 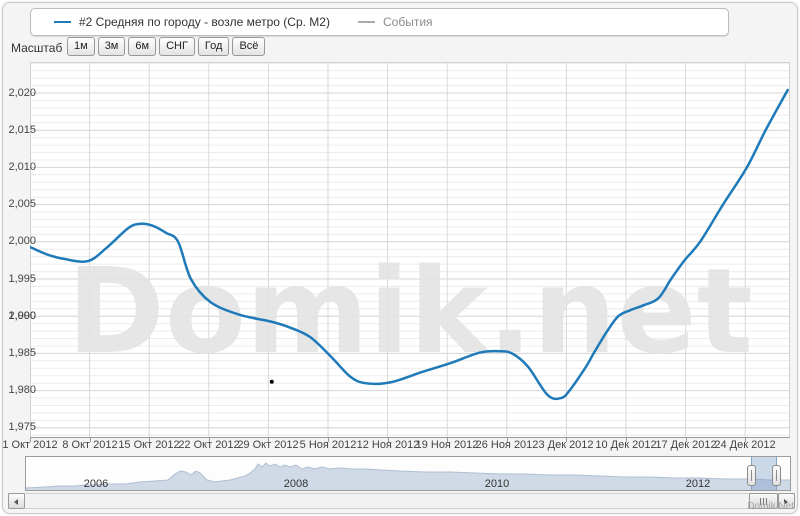 I want to click on scrollbar-left-button, so click(x=16, y=501).